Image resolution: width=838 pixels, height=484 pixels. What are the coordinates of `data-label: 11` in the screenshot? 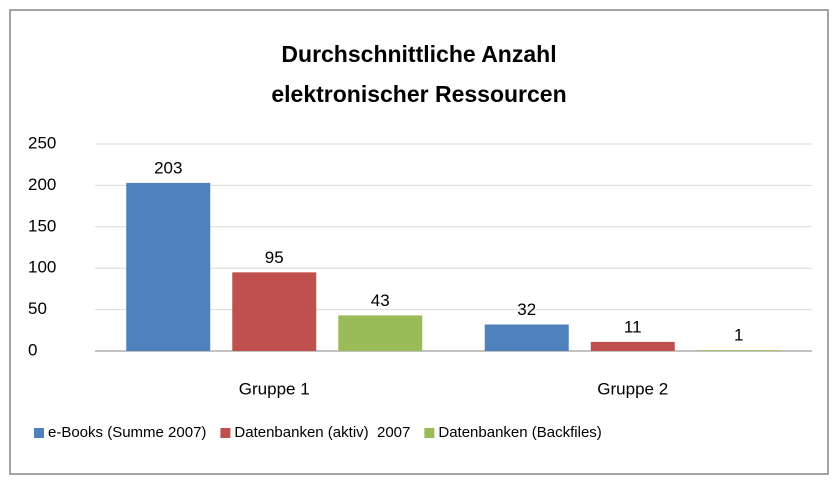 It's located at (633, 326).